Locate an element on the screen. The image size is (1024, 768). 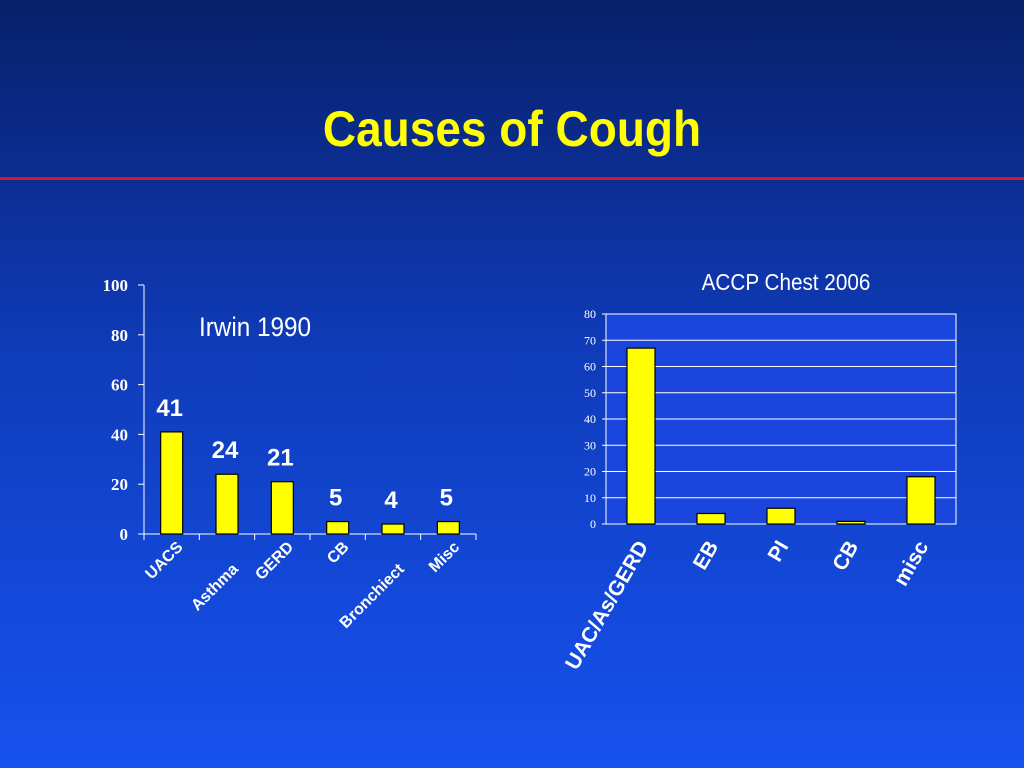
chart2-y-tick-label: 40 is located at coordinates (590, 419).